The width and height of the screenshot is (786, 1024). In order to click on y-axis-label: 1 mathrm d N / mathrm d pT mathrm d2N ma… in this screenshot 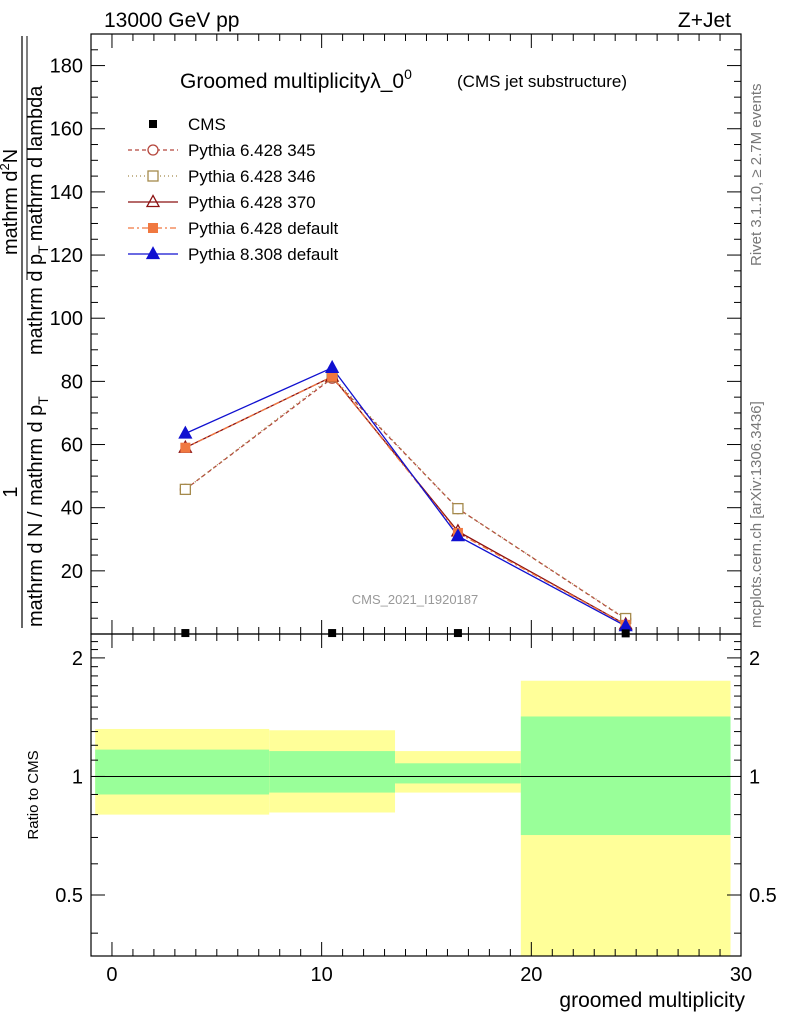, I will do `click(25, 332)`.